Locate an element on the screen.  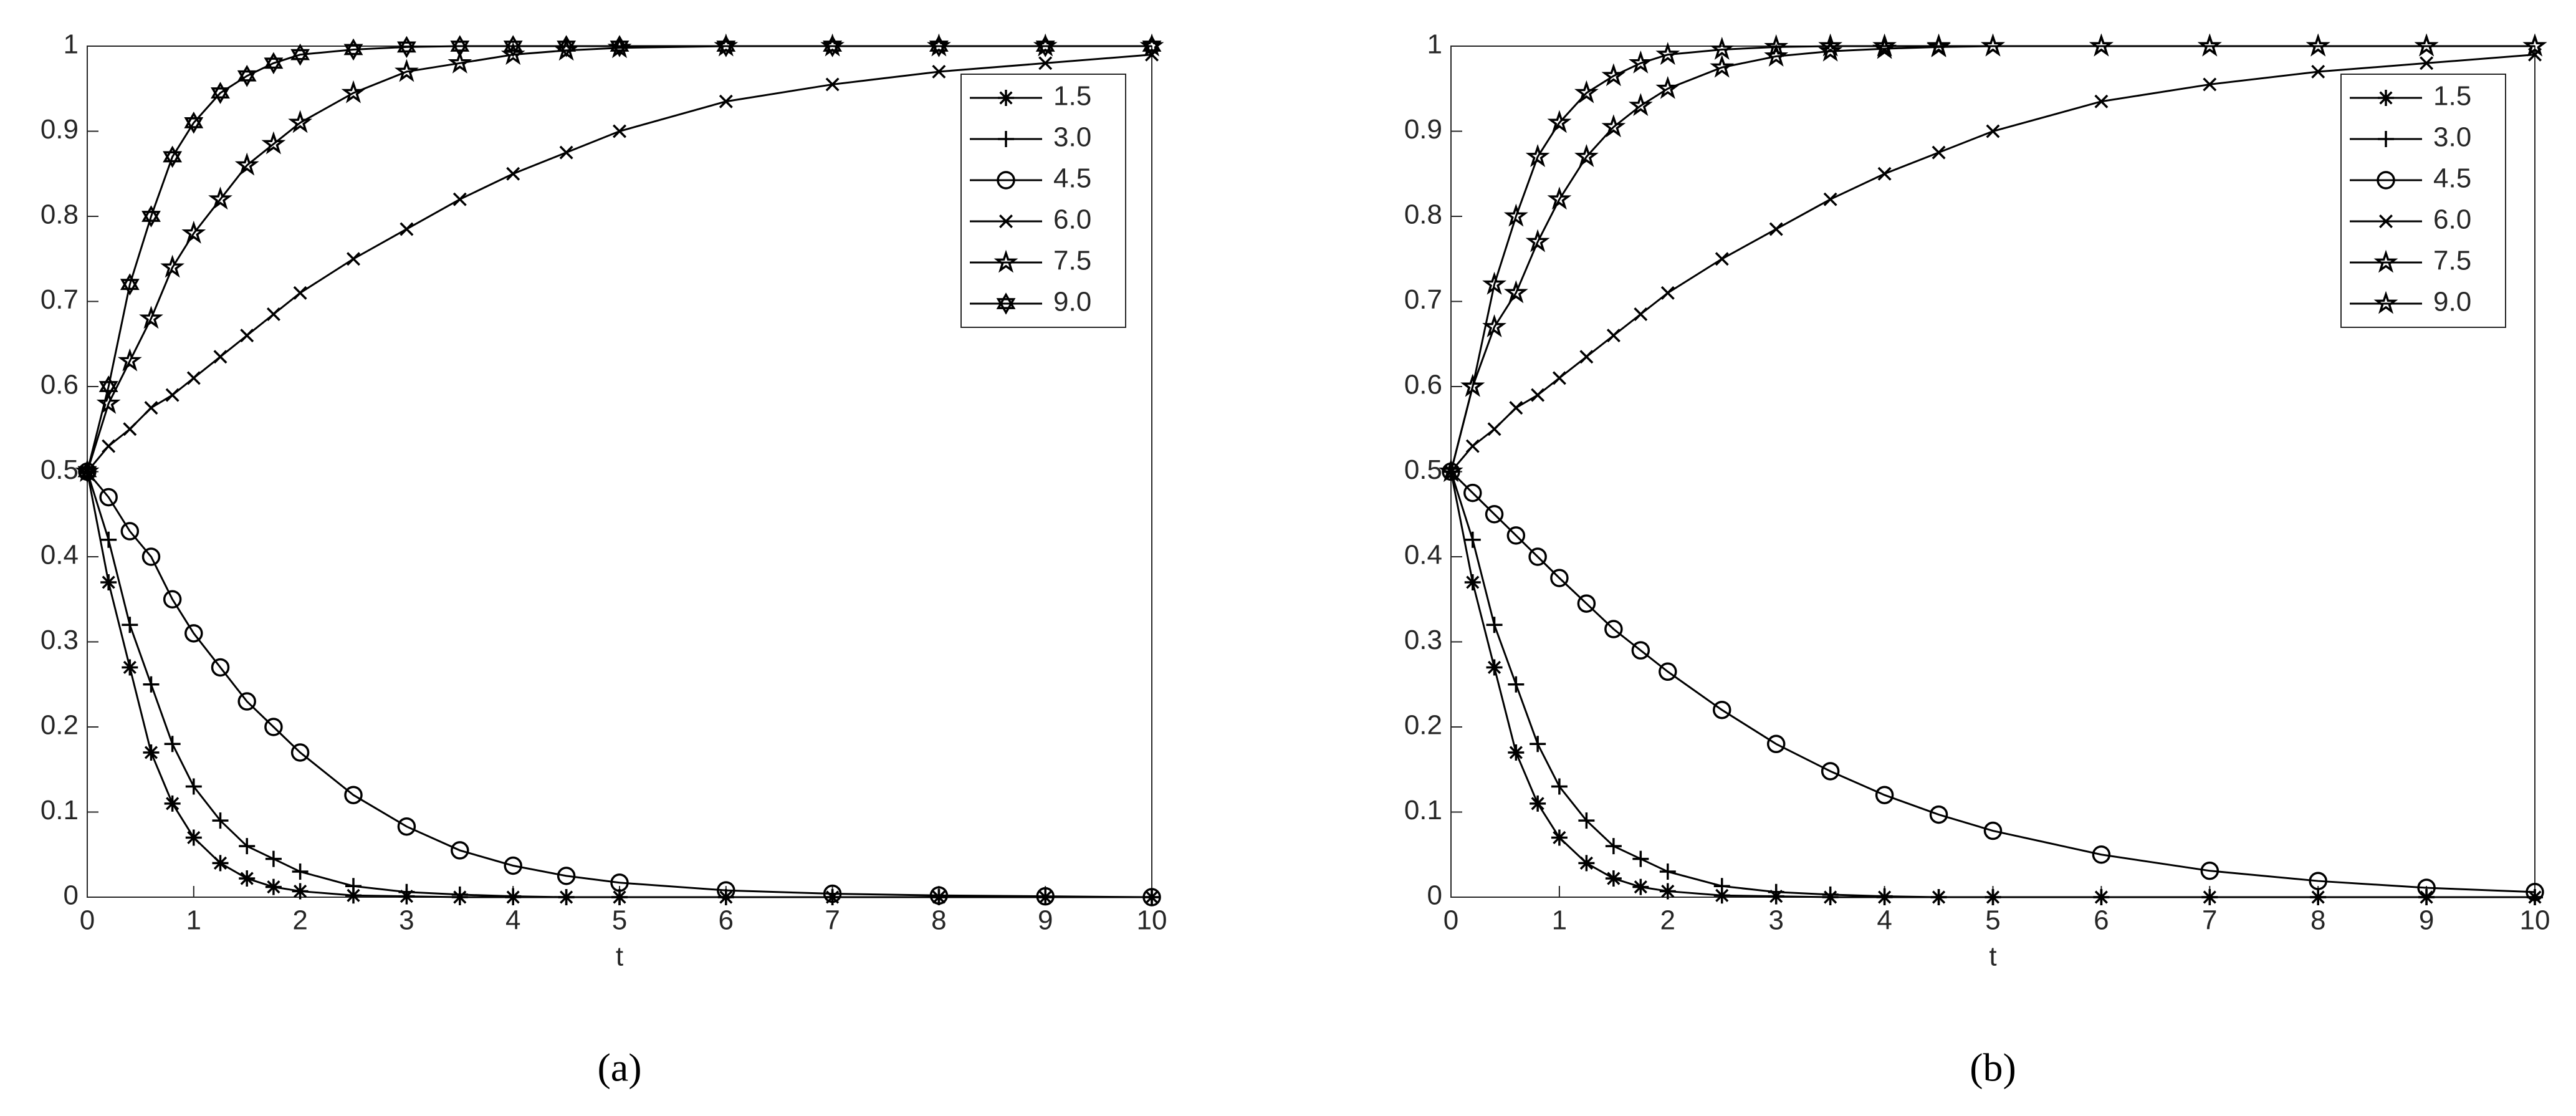
x-tick-label: 0 is located at coordinates (87, 920).